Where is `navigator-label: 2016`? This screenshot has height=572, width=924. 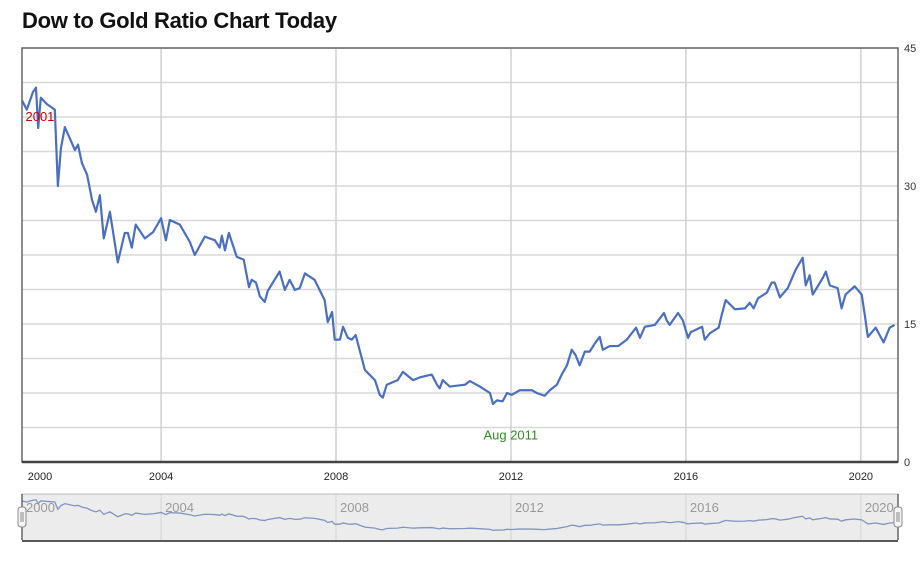
navigator-label: 2016 is located at coordinates (704, 507).